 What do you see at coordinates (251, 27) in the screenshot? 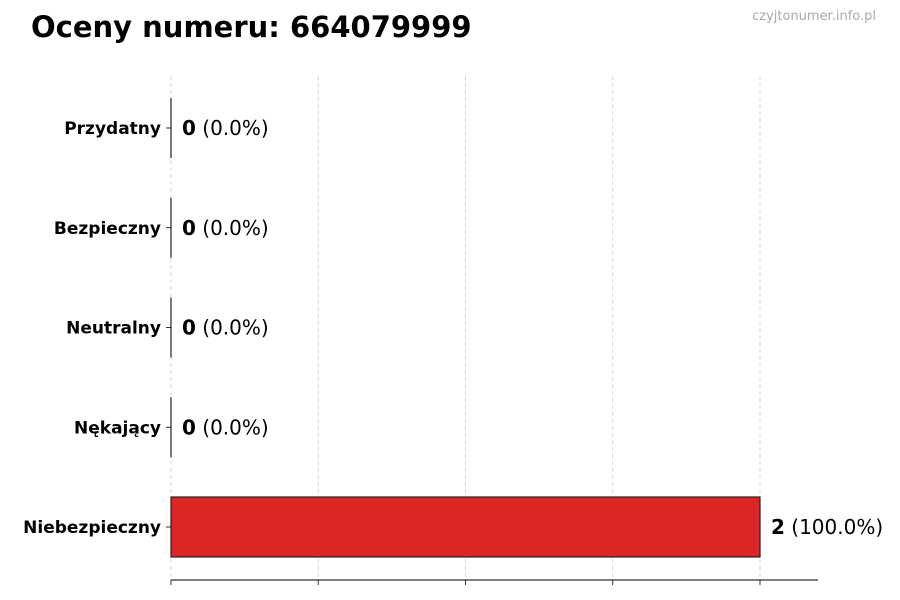
I see `chart-title: Oceny numeru: 664079999` at bounding box center [251, 27].